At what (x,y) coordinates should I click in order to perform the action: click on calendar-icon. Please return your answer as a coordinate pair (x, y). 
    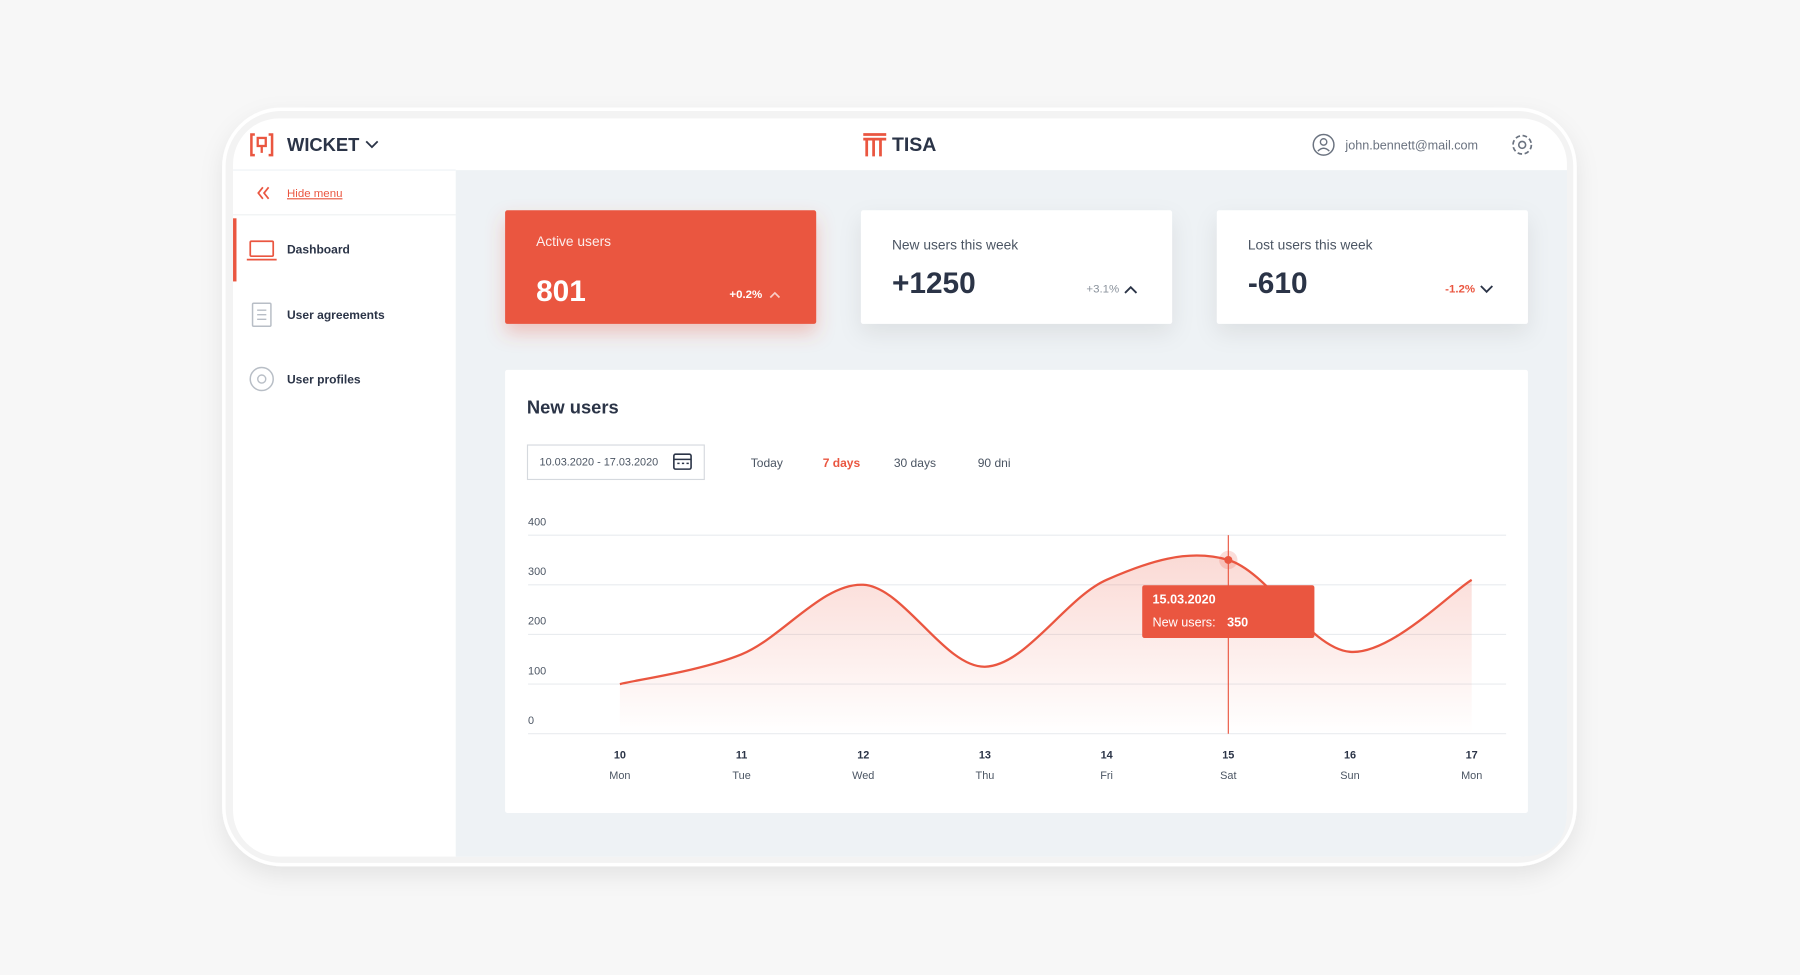
    Looking at the image, I should click on (682, 461).